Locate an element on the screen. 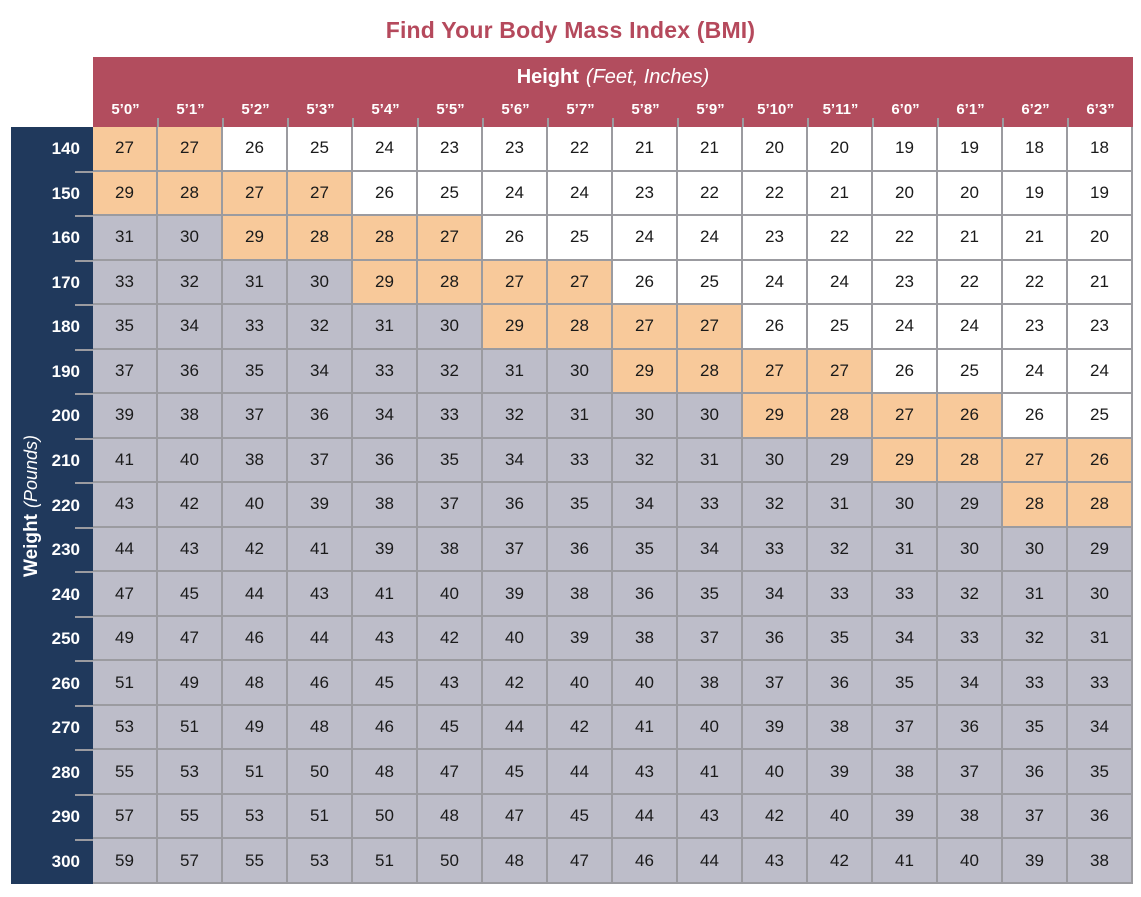 The width and height of the screenshot is (1141, 897). height-column-header: 5’5” is located at coordinates (450, 109).